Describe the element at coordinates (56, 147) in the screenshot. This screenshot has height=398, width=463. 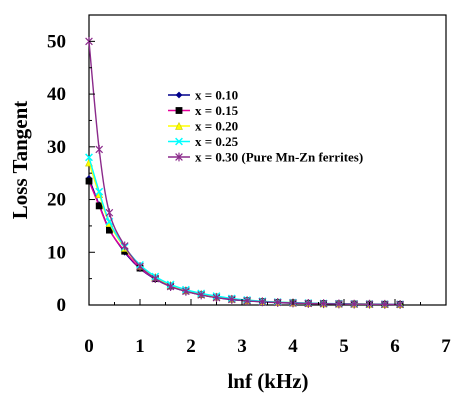
I see `y-tick-label: 30` at that location.